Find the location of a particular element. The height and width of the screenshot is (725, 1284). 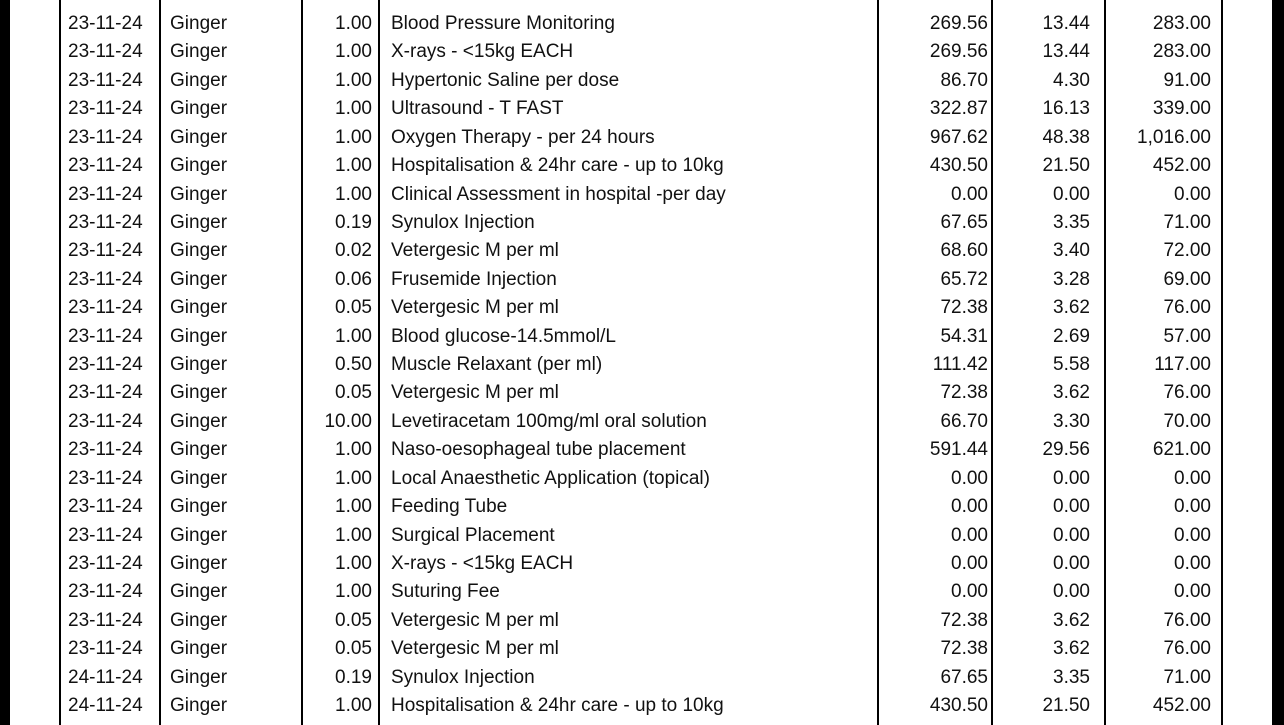

description-cell: Levetiracetam 100mg/ml oral solution is located at coordinates (549, 421).